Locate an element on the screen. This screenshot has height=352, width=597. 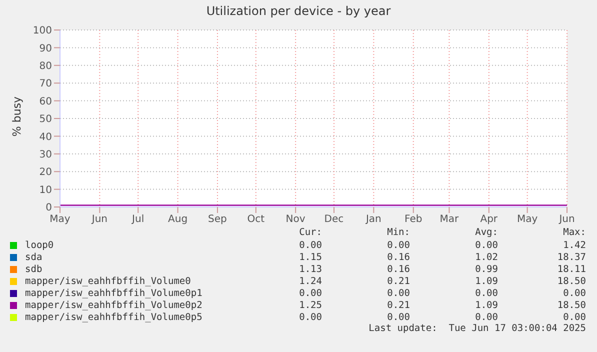
y-tick-label: 90 is located at coordinates (45, 48).